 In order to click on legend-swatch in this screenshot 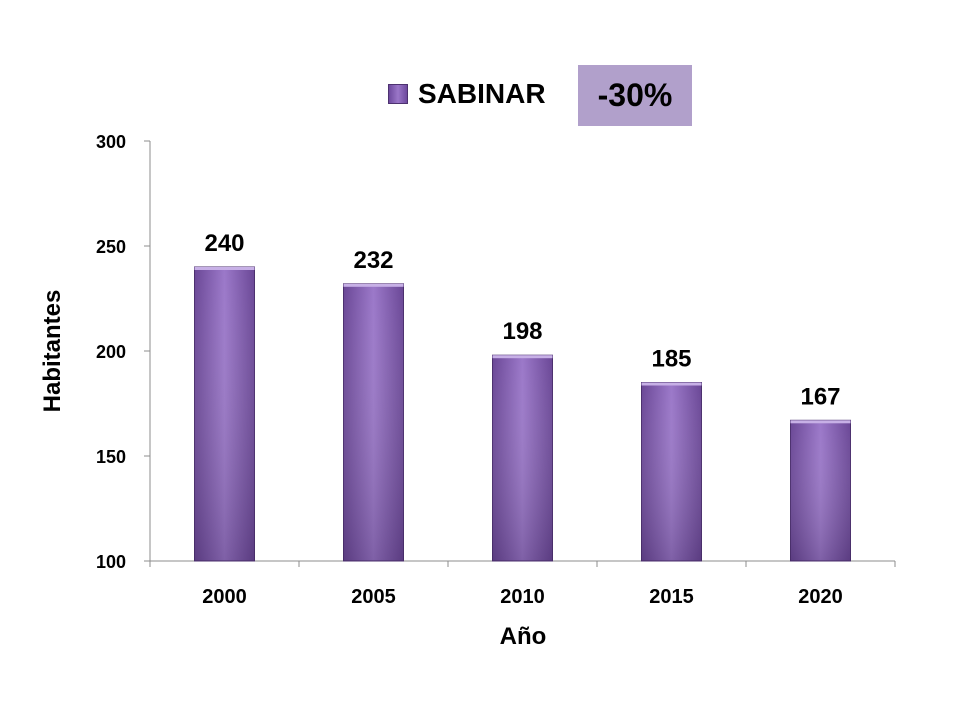, I will do `click(398, 94)`.